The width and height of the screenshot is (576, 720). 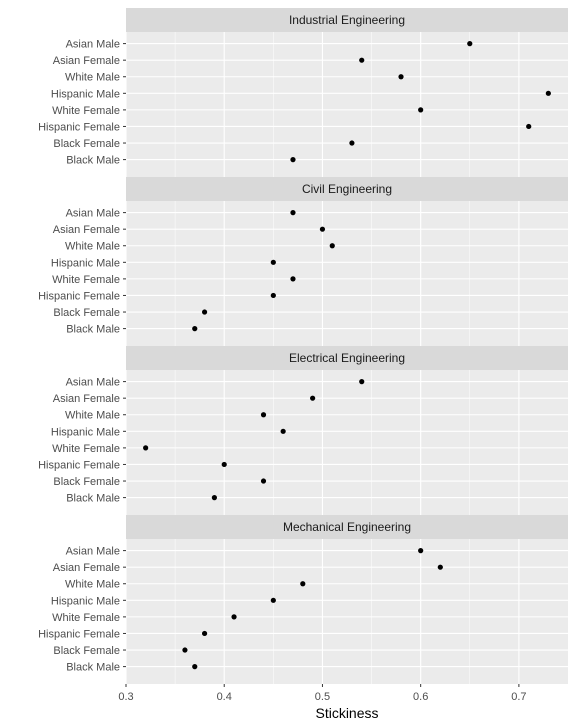 I want to click on facet-title: Electrical Engineering, so click(x=347, y=358).